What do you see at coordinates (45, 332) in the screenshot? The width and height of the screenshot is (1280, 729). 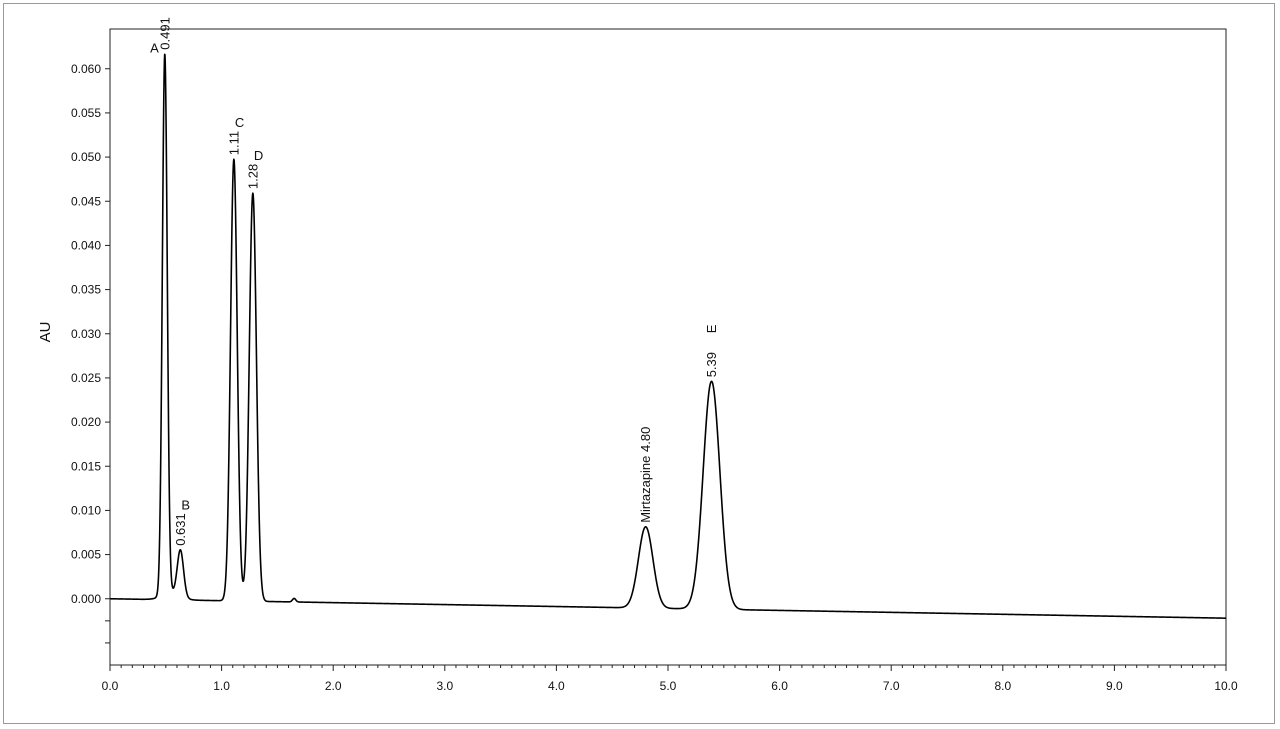 I see `y-axis-title: AU` at bounding box center [45, 332].